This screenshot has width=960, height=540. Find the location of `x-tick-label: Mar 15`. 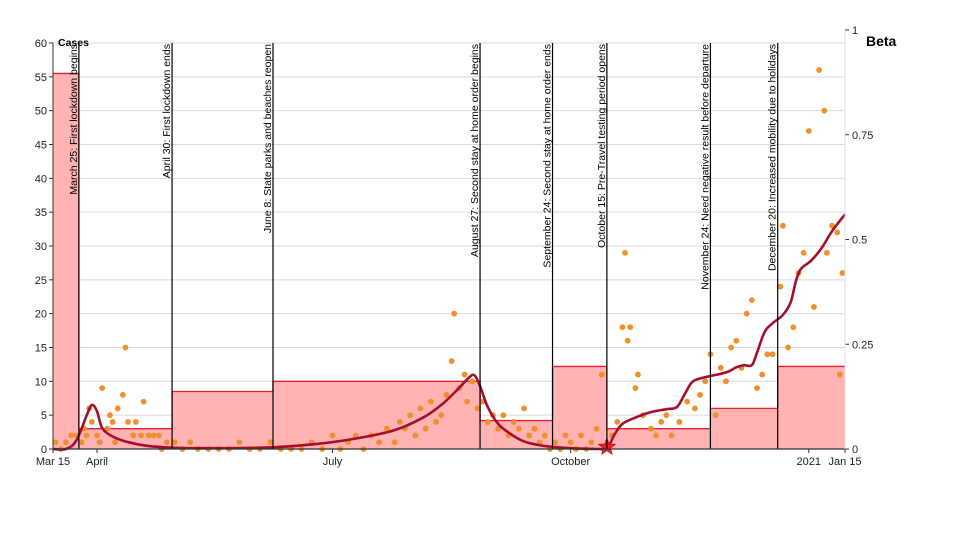

x-tick-label: Mar 15 is located at coordinates (53, 462).